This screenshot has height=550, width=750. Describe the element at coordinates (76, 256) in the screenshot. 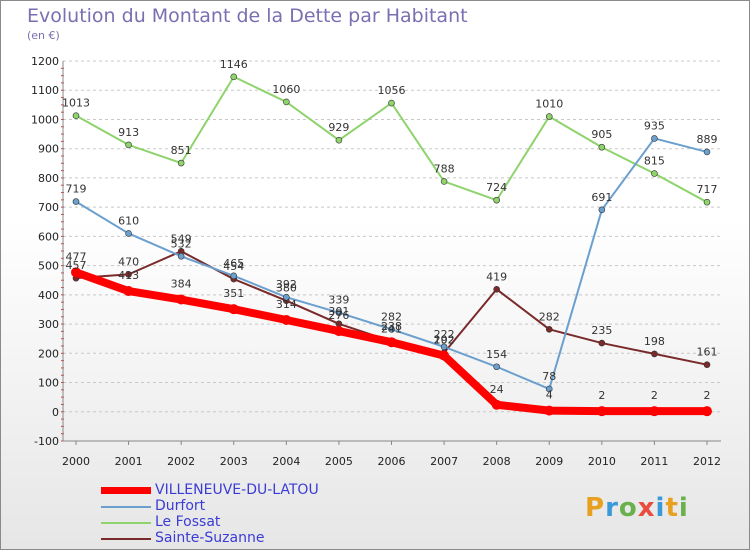

I see `data-label: 477` at that location.